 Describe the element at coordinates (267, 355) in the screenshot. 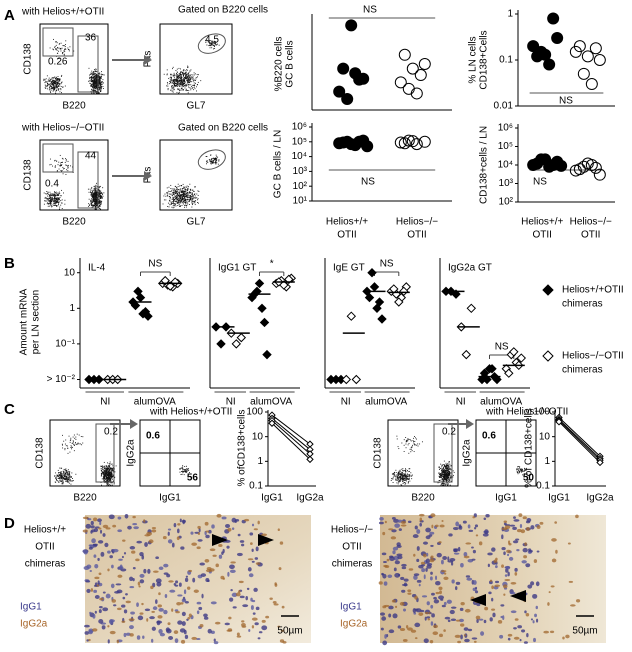

I see `data-diamond` at that location.